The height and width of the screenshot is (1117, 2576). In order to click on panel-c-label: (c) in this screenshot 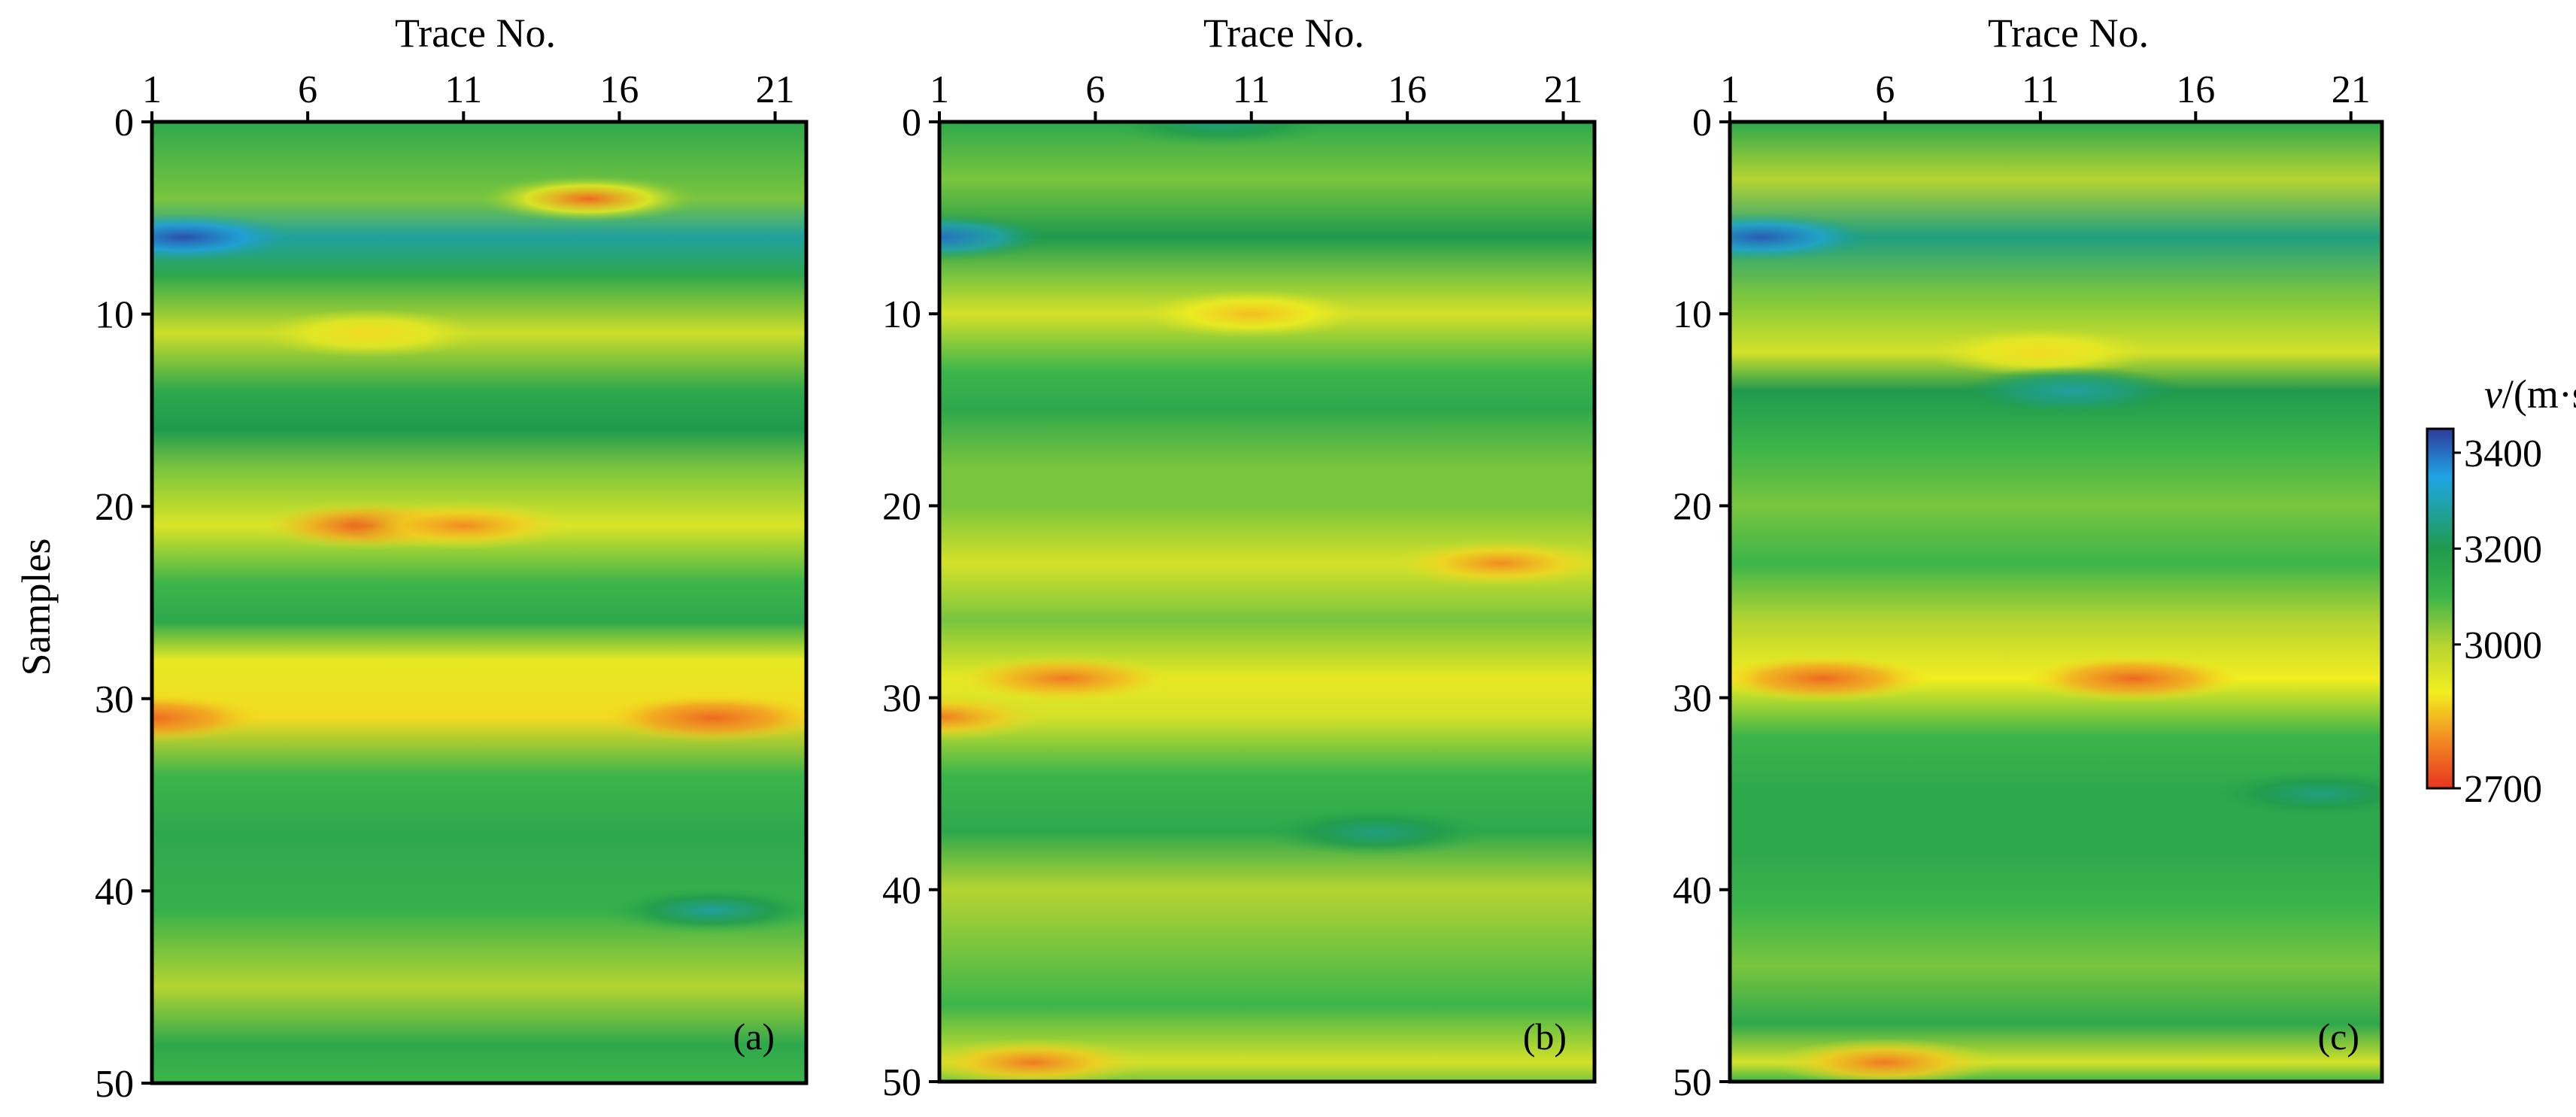, I will do `click(2339, 1036)`.